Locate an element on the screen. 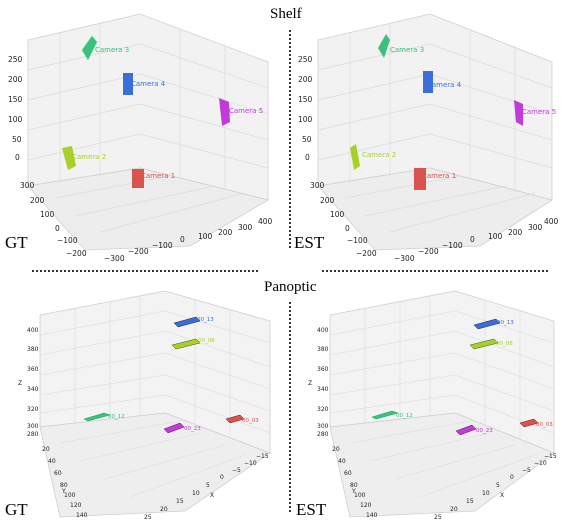 The image size is (564, 523). panoptic-est-y-tick: 80 is located at coordinates (354, 485).